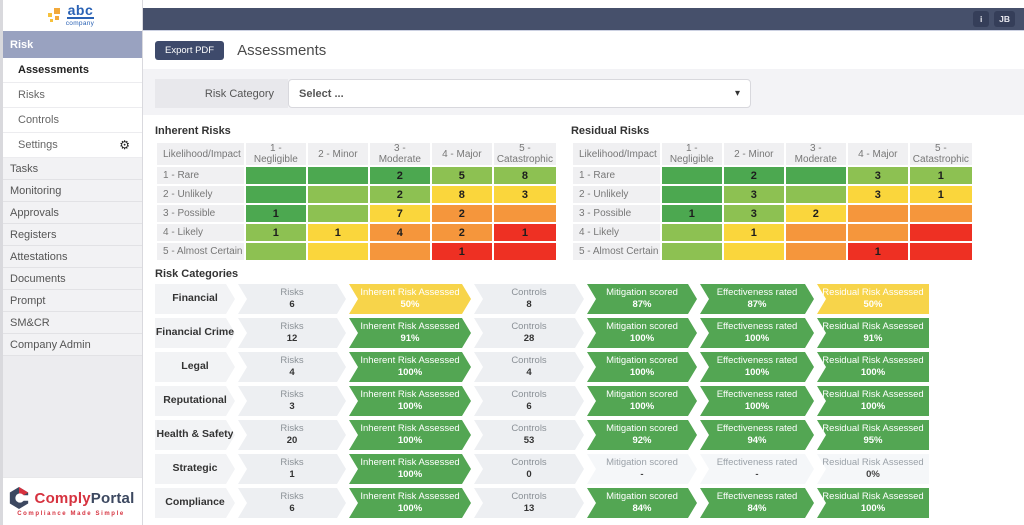 The width and height of the screenshot is (1024, 525). What do you see at coordinates (642, 469) in the screenshot?
I see `stage-mitigation-scored: Mitigation scored -` at bounding box center [642, 469].